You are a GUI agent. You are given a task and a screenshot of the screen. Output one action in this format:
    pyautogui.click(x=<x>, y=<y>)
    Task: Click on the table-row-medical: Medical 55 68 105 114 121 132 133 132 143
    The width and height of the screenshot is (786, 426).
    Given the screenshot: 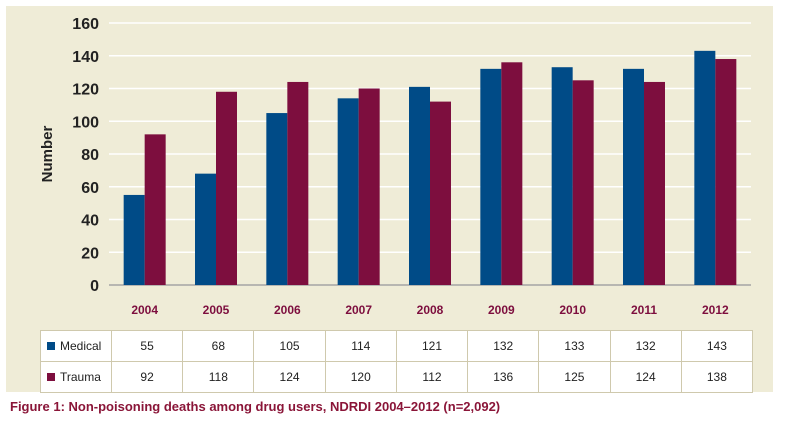 What is the action you would take?
    pyautogui.click(x=397, y=346)
    